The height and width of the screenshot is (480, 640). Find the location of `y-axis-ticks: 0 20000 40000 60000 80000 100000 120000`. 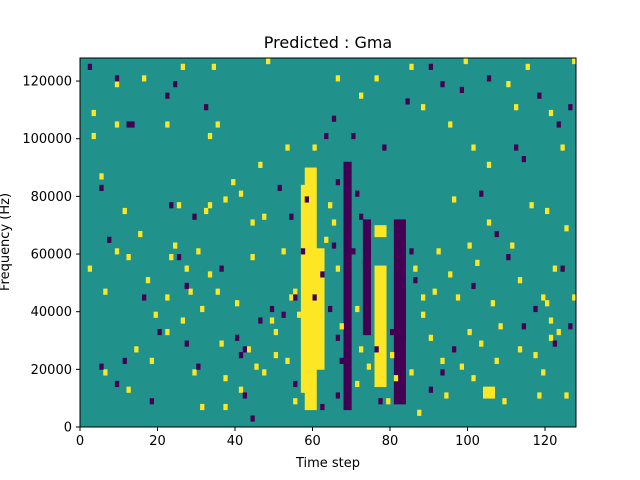

y-axis-ticks: 0 20000 40000 60000 80000 100000 120000 is located at coordinates (51, 255).